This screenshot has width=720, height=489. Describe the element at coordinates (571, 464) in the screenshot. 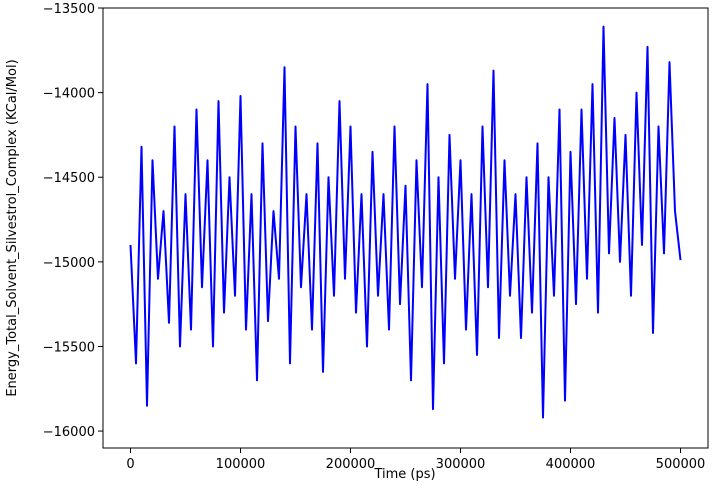

I see `x-tick-label: 400000` at that location.